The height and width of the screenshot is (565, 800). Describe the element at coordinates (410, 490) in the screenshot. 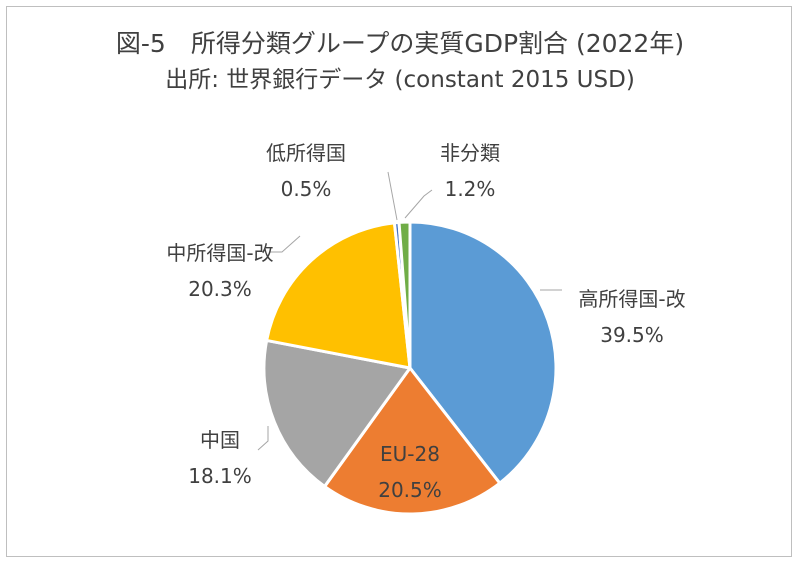

I see `slice-label-eu28-value: 20.5%` at that location.